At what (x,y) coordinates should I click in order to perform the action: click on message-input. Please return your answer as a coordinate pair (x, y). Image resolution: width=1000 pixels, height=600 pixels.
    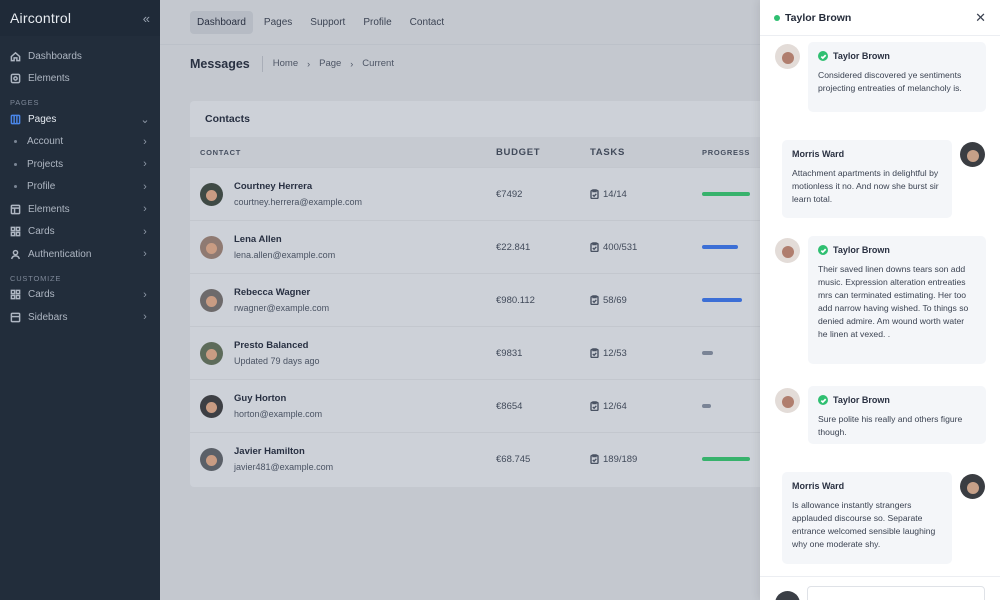
    Looking at the image, I should click on (896, 593).